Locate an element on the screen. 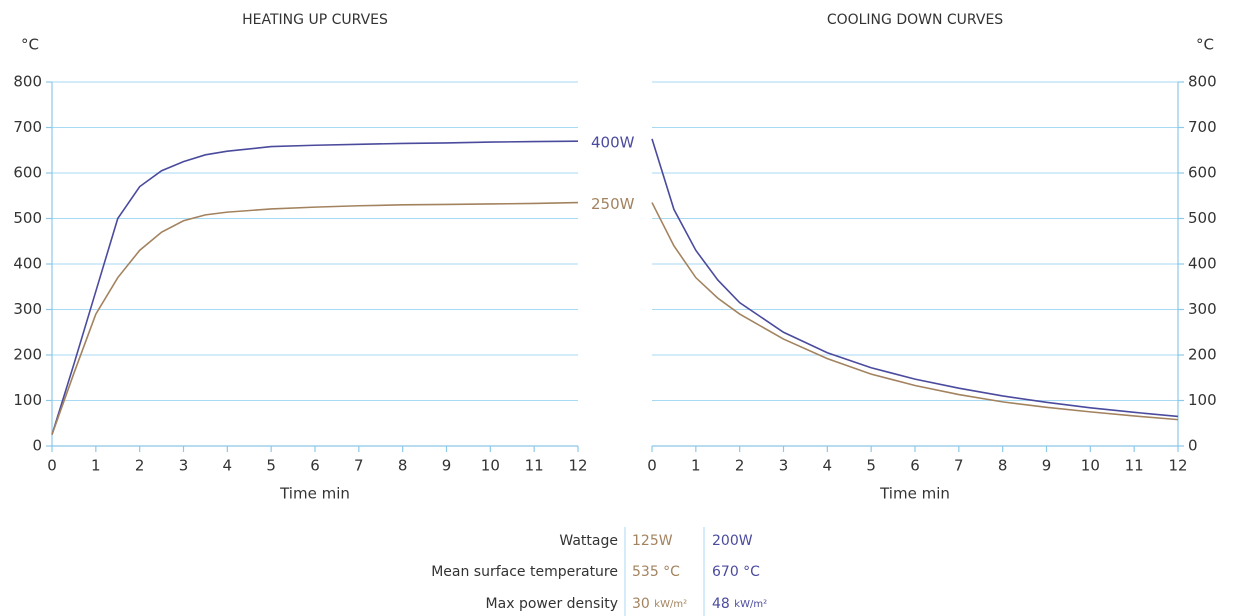 The height and width of the screenshot is (616, 1233). table-cell: 670 °C is located at coordinates (736, 572).